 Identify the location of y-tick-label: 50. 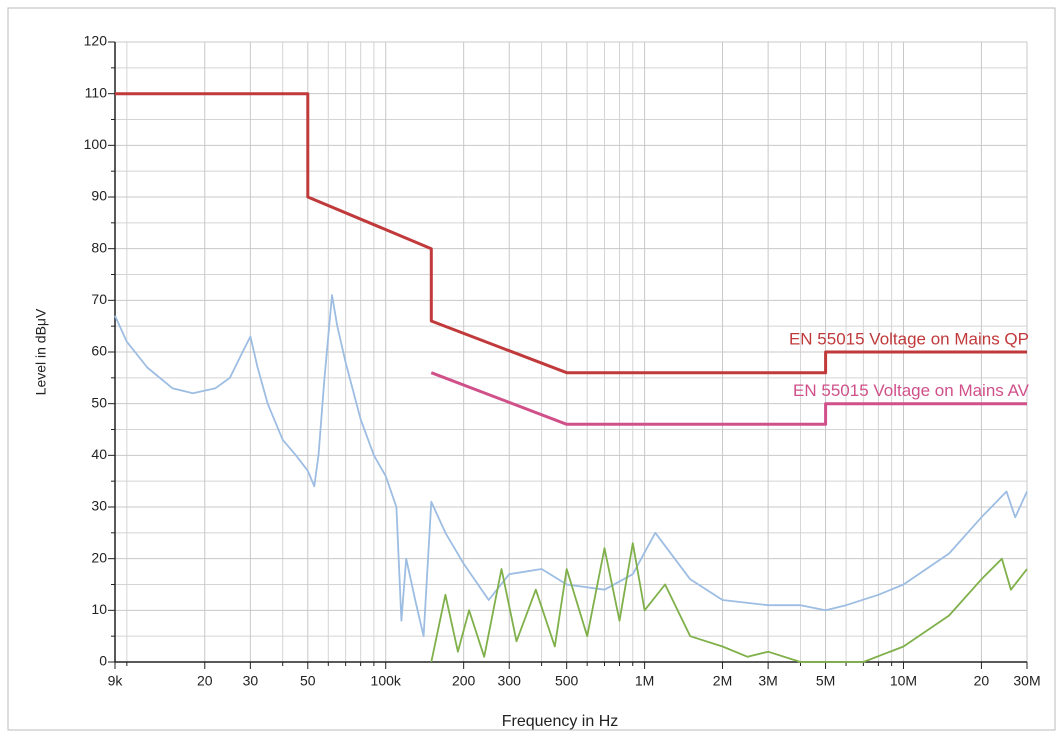
(99, 402).